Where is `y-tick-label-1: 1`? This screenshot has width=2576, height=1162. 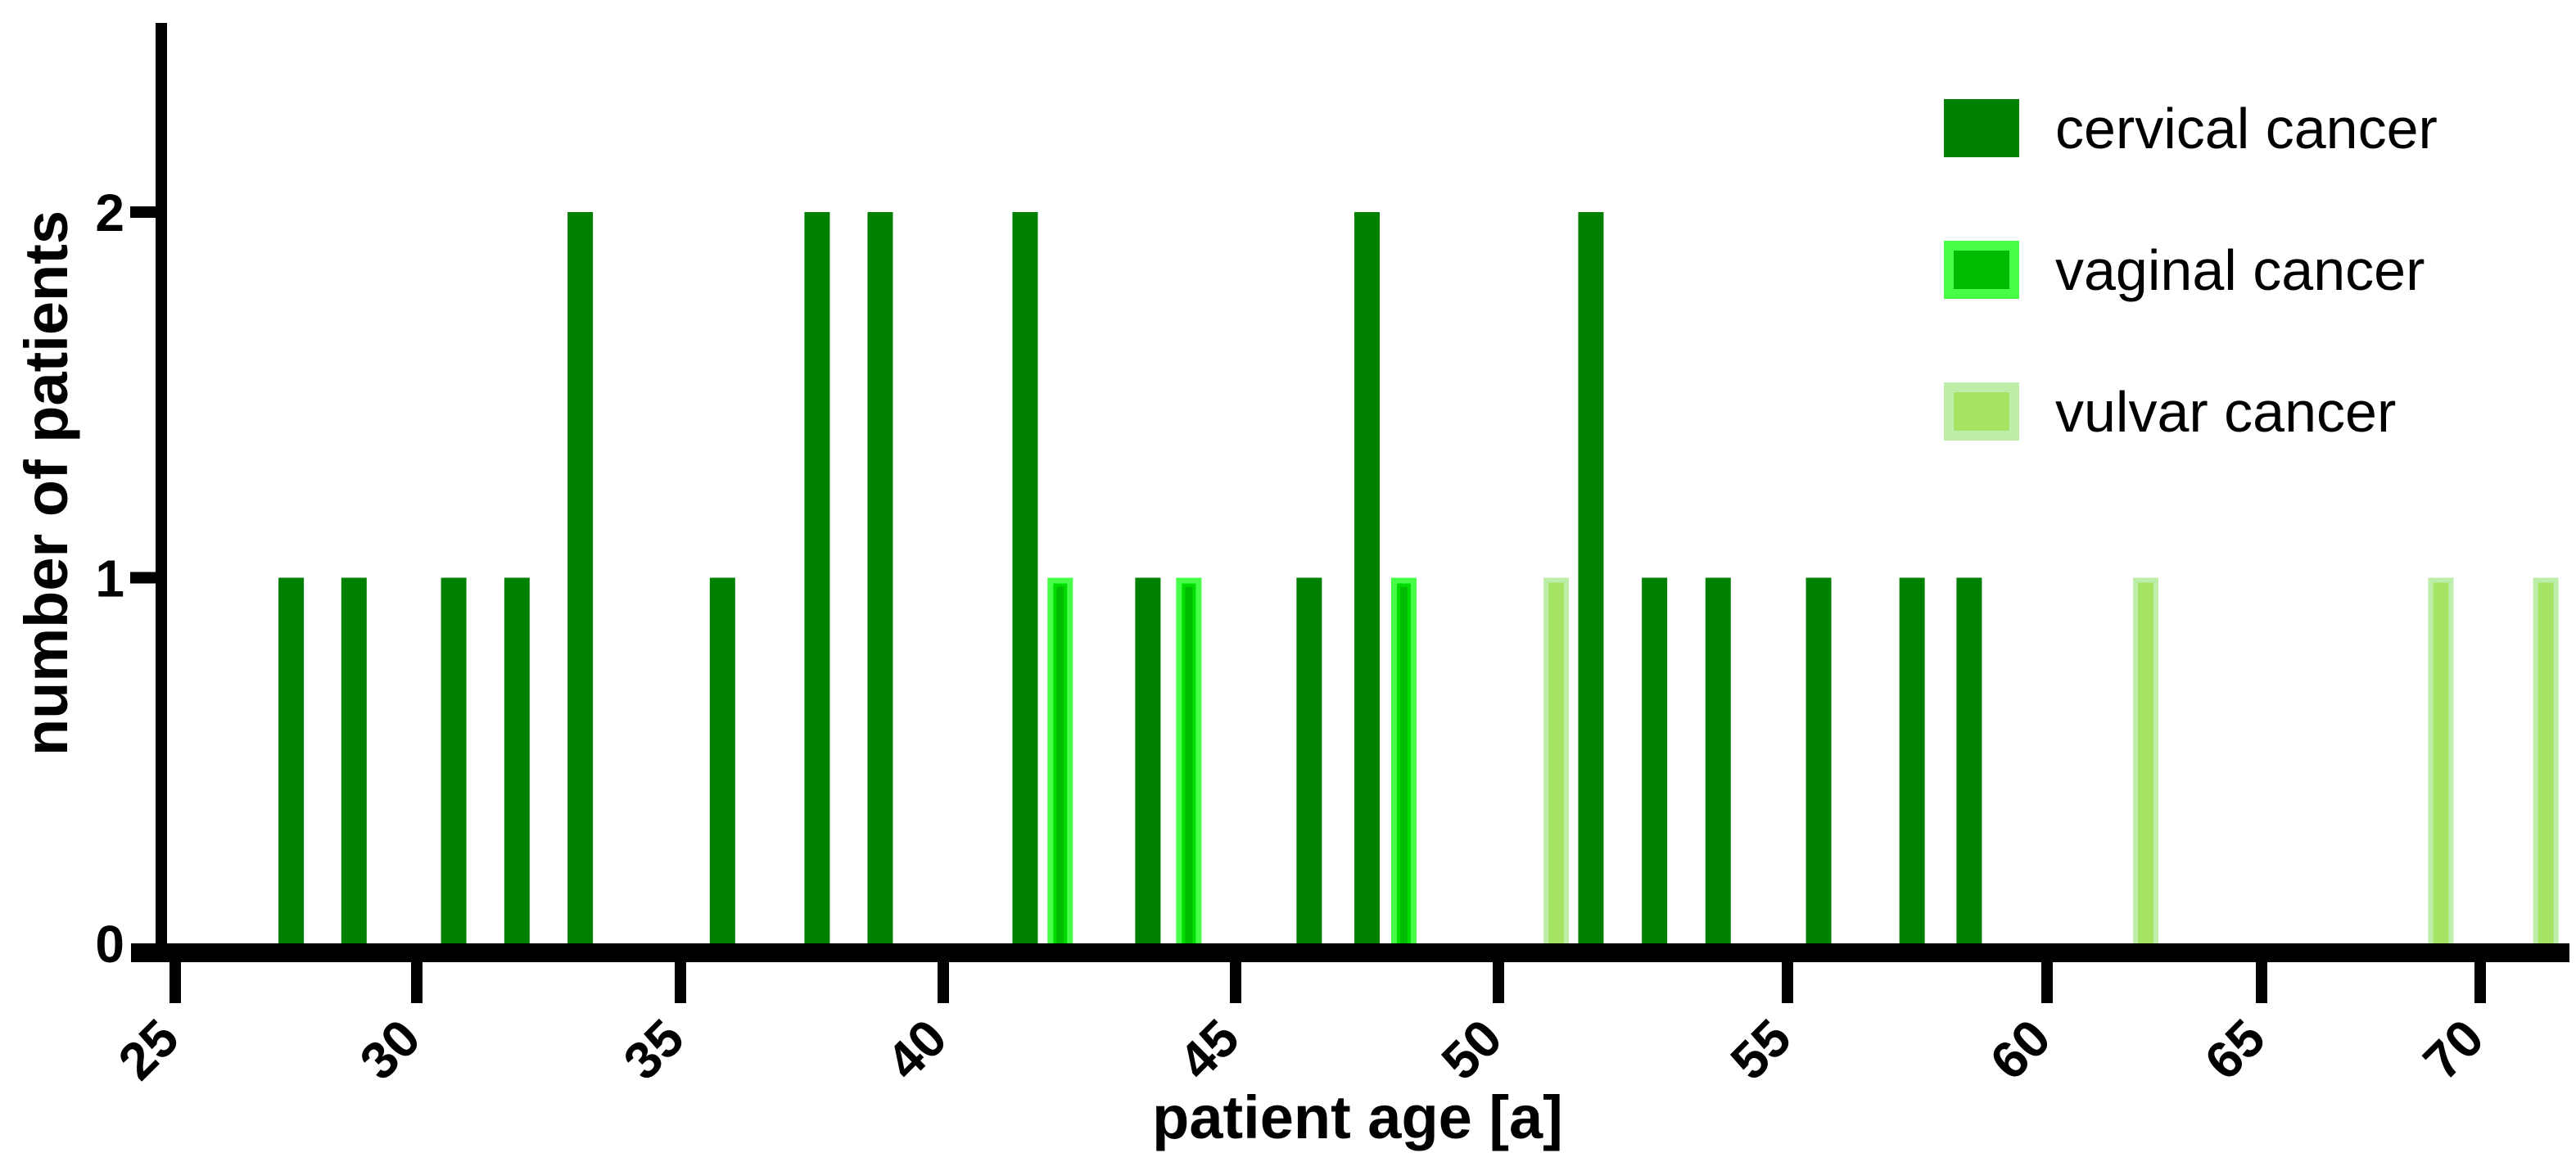
y-tick-label-1: 1 is located at coordinates (109, 578).